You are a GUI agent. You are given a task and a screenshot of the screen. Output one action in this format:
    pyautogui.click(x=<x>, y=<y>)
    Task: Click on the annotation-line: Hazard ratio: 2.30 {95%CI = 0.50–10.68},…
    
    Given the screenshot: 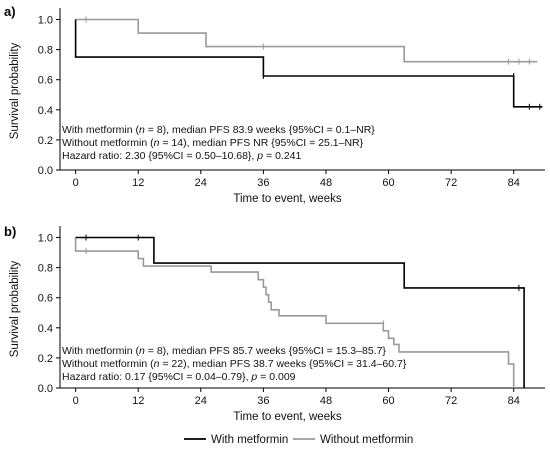 What is the action you would take?
    pyautogui.click(x=182, y=156)
    